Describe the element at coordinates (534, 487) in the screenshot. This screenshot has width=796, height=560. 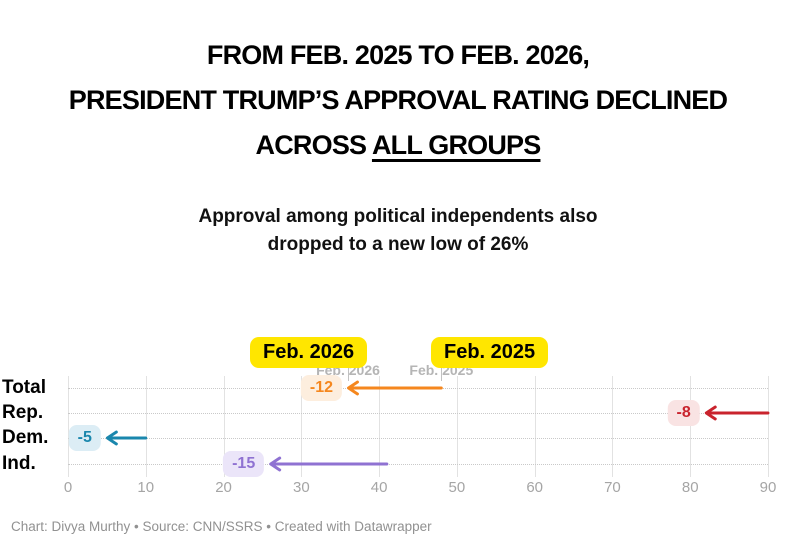
I see `x-axis-tick-label: 60` at that location.